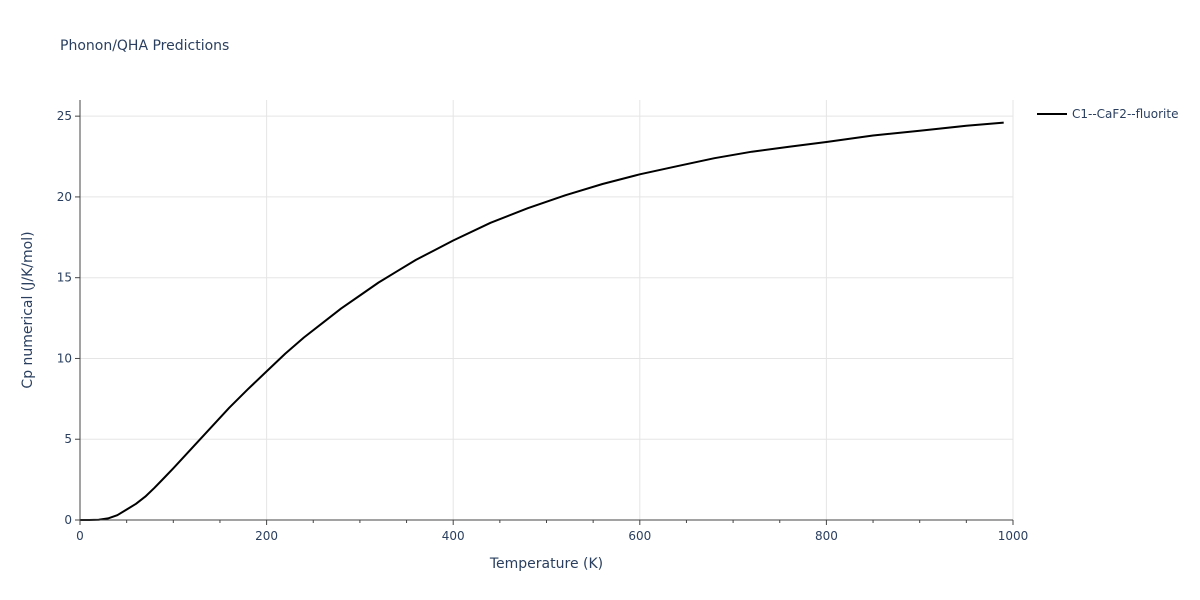 Image resolution: width=1200 pixels, height=600 pixels. I want to click on legend: C1--CaF2--fluorite, so click(1107, 114).